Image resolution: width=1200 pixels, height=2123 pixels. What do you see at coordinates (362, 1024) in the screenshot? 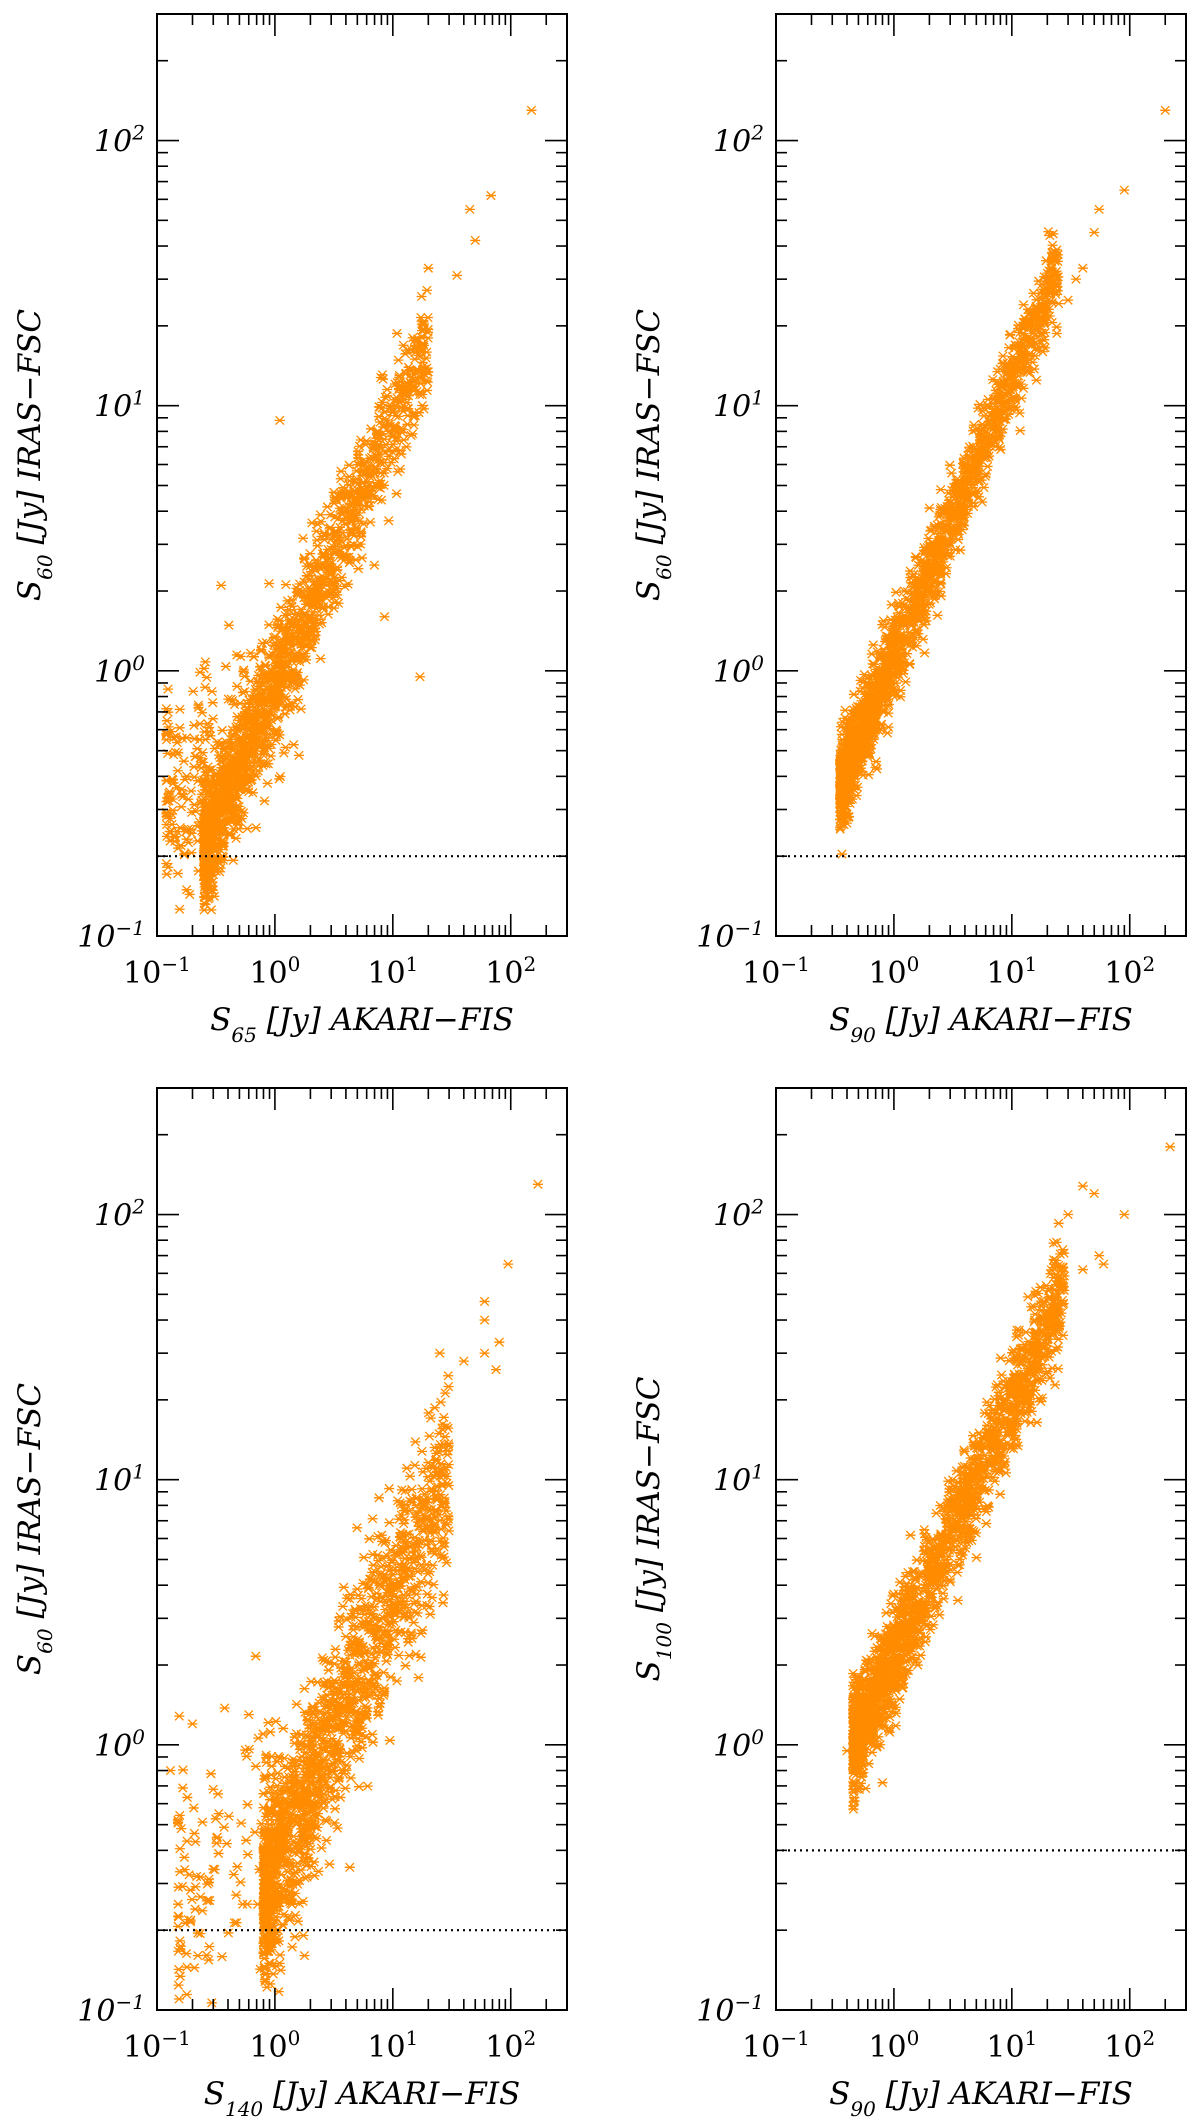
I see `x-axis-title: S65 [Jy] AKARI−FIS` at bounding box center [362, 1024].